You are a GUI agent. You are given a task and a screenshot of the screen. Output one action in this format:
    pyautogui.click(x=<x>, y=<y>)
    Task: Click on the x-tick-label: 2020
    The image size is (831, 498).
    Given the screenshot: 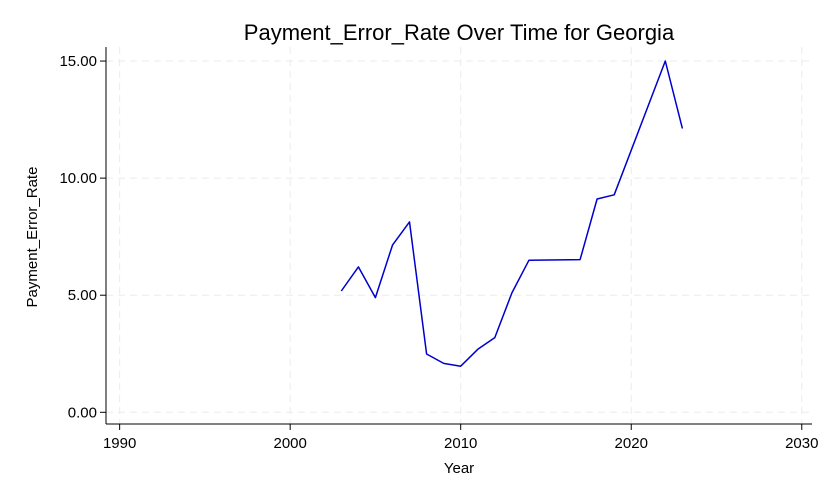 What is the action you would take?
    pyautogui.click(x=631, y=443)
    